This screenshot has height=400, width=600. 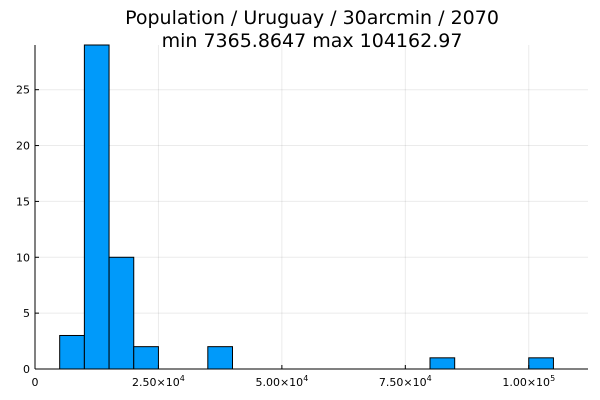 I want to click on y-tick-label: 20, so click(x=23, y=146).